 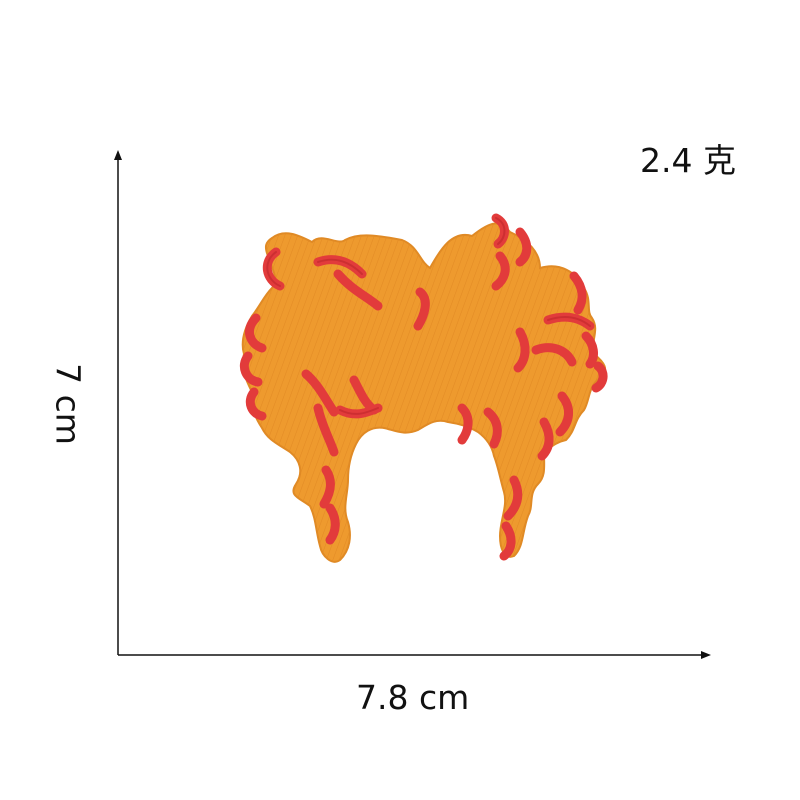 I want to click on width-label: 7.8 cm, so click(x=413, y=697).